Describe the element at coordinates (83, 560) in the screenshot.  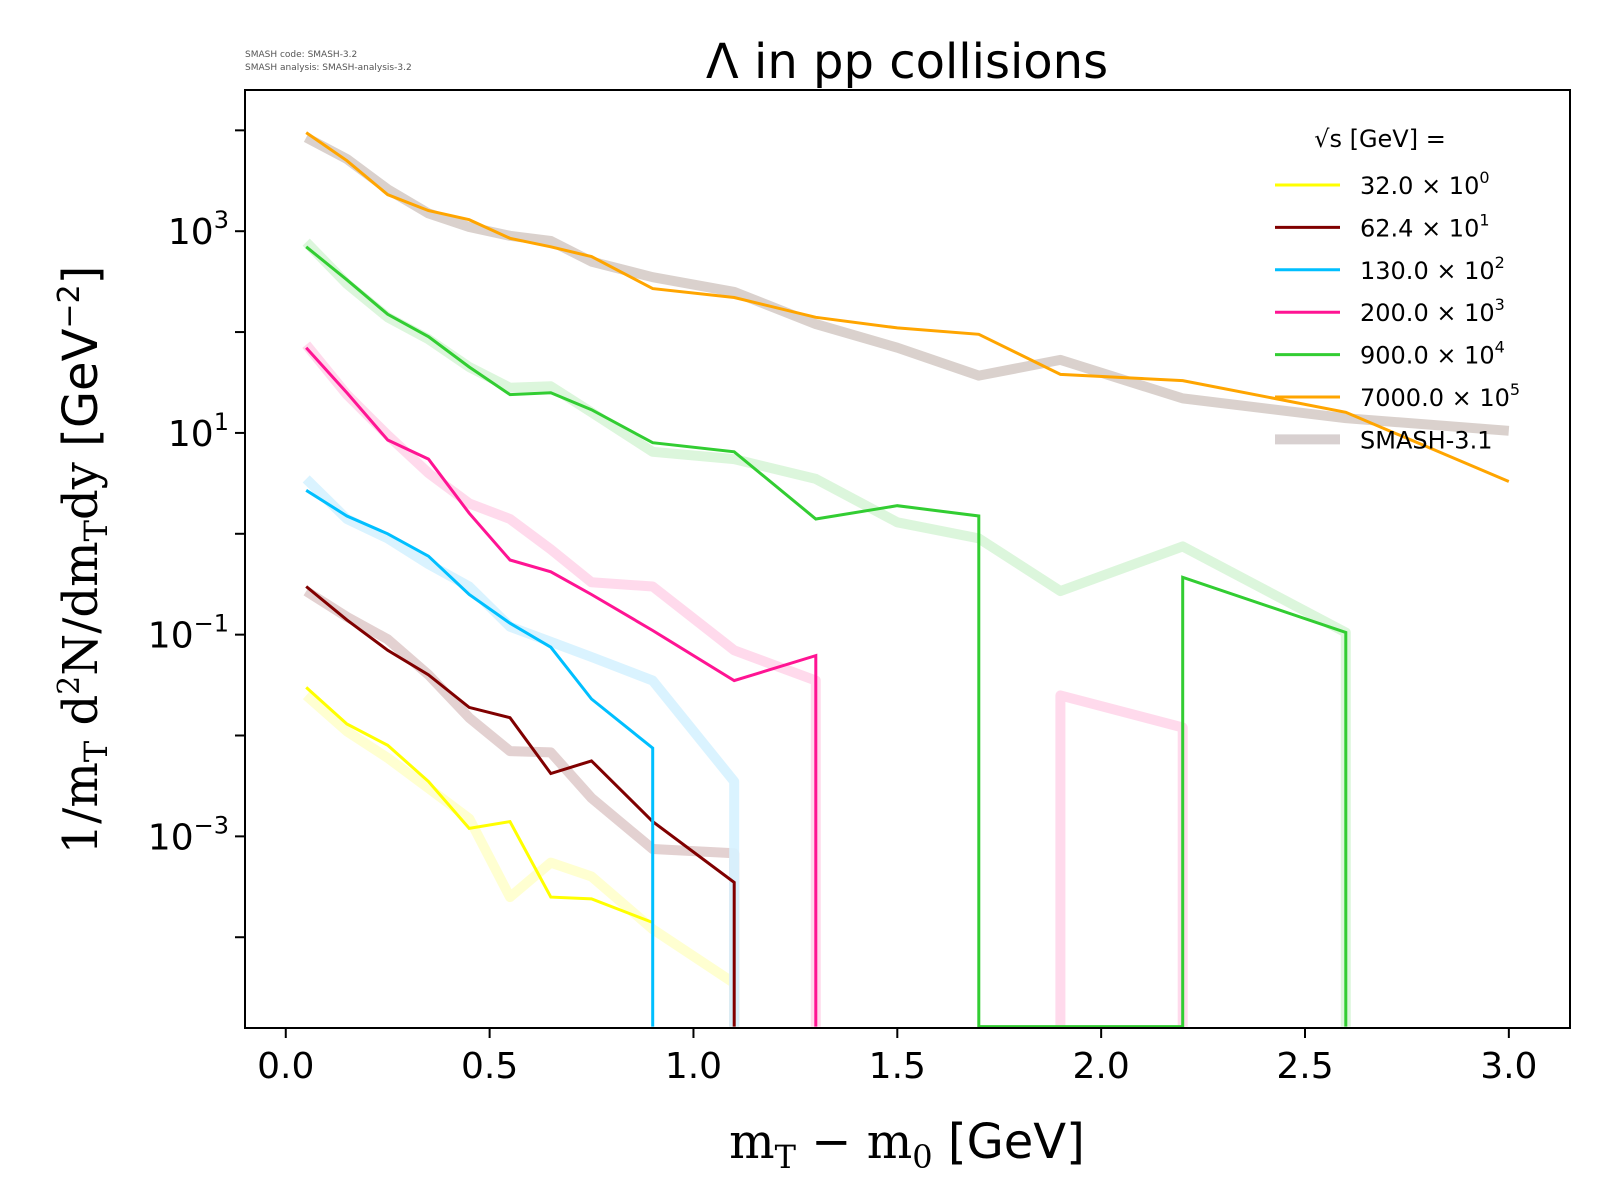
I see `y-axis-label: 1/mT d2N/dmTdy [GeV−2]` at that location.